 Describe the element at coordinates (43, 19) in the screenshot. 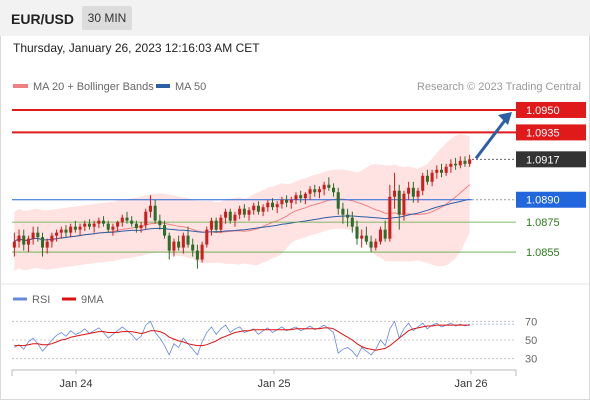

I see `symbol-title: EUR/USD` at that location.